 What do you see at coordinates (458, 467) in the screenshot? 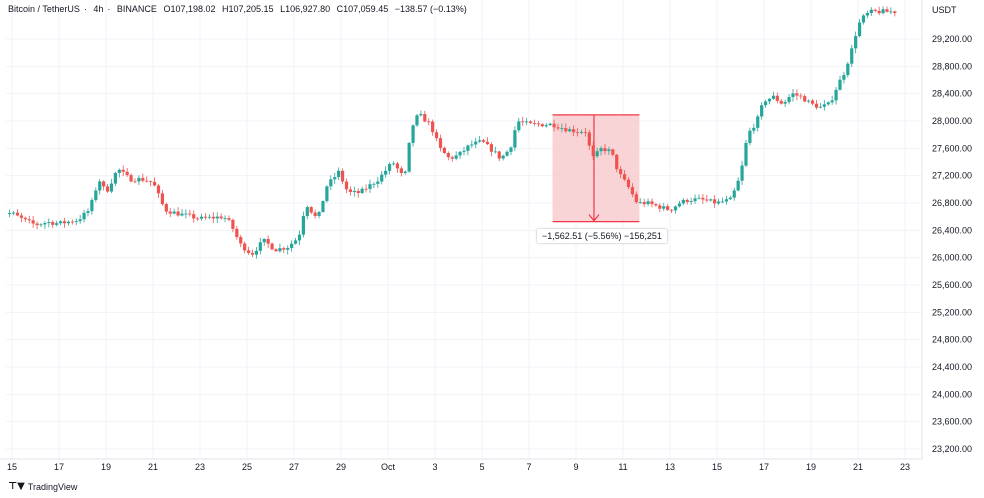
I see `time-axis: 15 17 19 21 23 25 27 29 Oct 3 5 7 9 11 13 15 17 19 21 23` at bounding box center [458, 467].